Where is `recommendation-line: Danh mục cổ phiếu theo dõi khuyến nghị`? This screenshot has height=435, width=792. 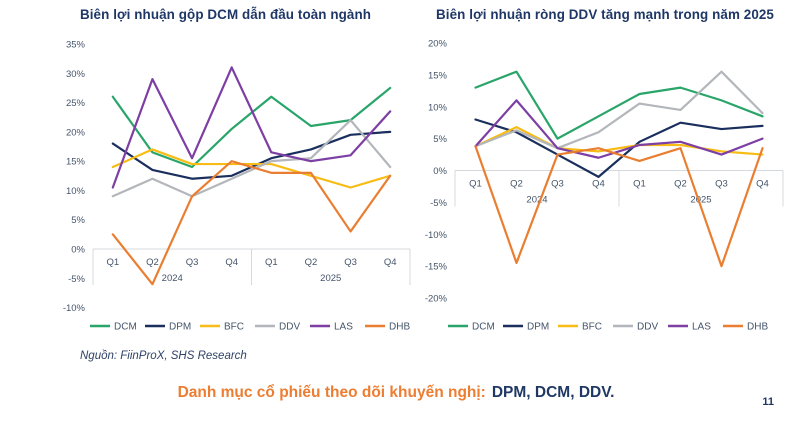
recommendation-line: Danh mục cổ phiếu theo dõi khuyến nghị is located at coordinates (396, 393).